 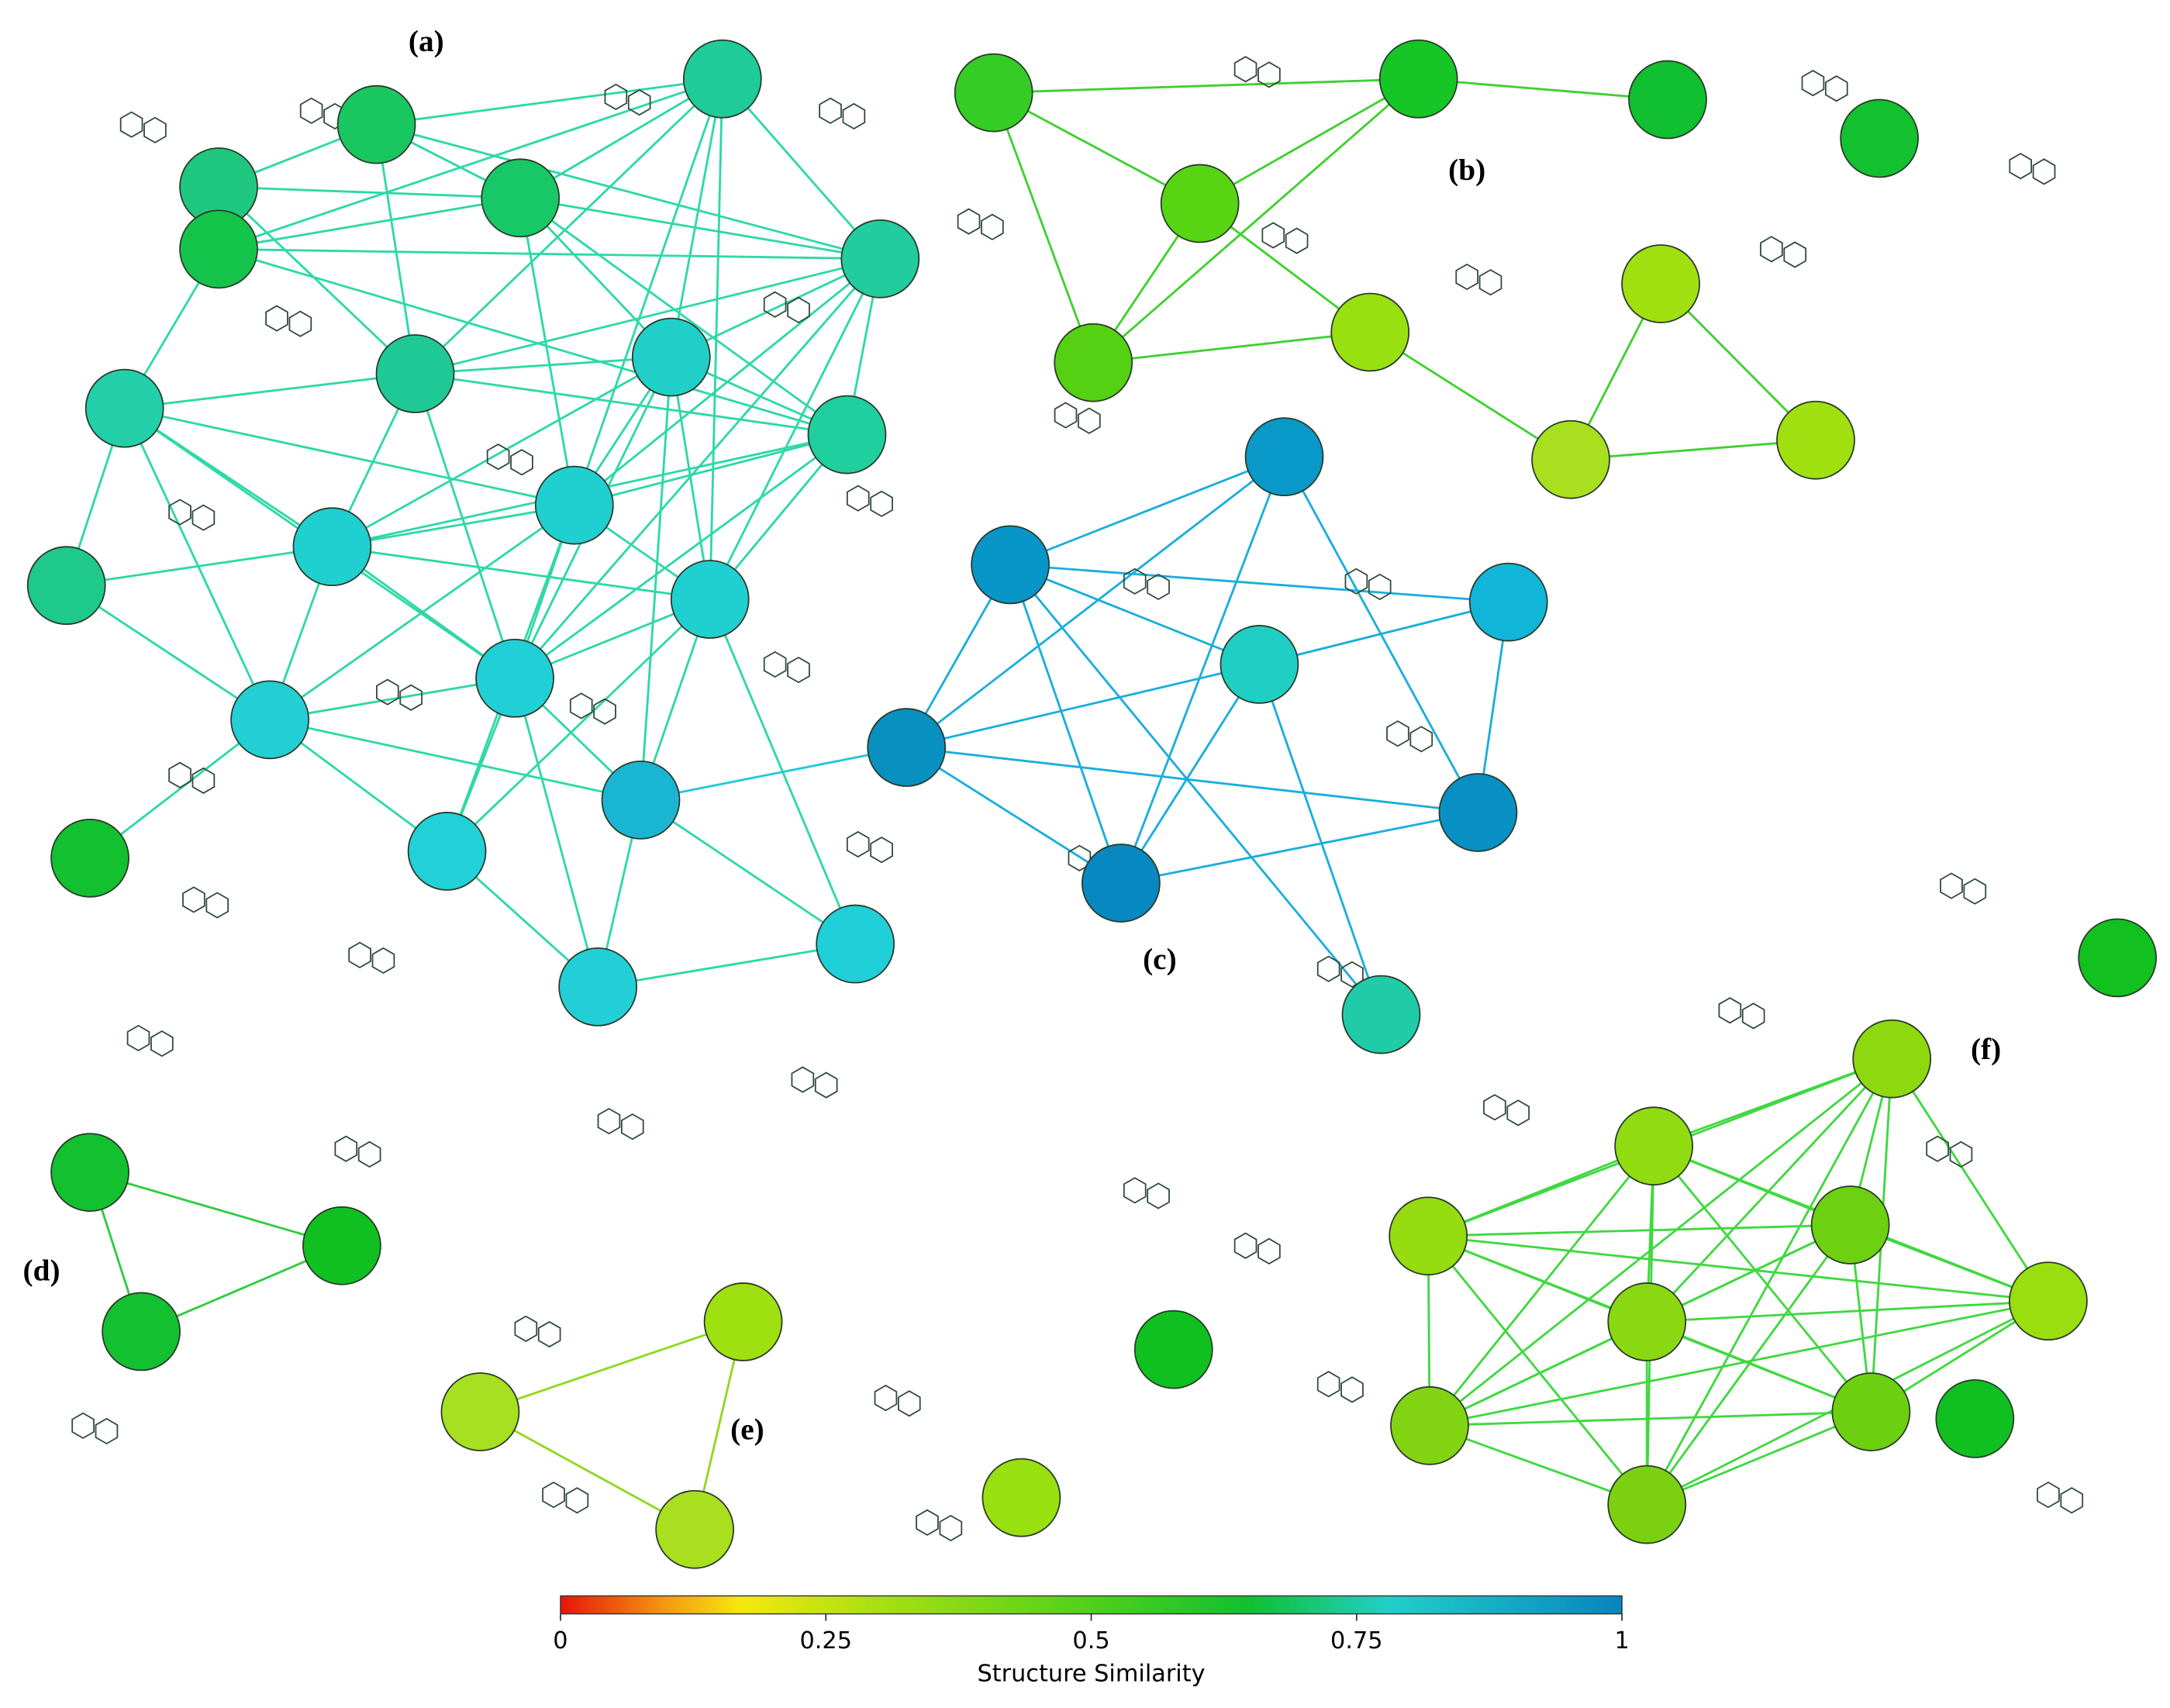 What do you see at coordinates (1986, 1049) in the screenshot?
I see `cluster-label: (f)` at bounding box center [1986, 1049].